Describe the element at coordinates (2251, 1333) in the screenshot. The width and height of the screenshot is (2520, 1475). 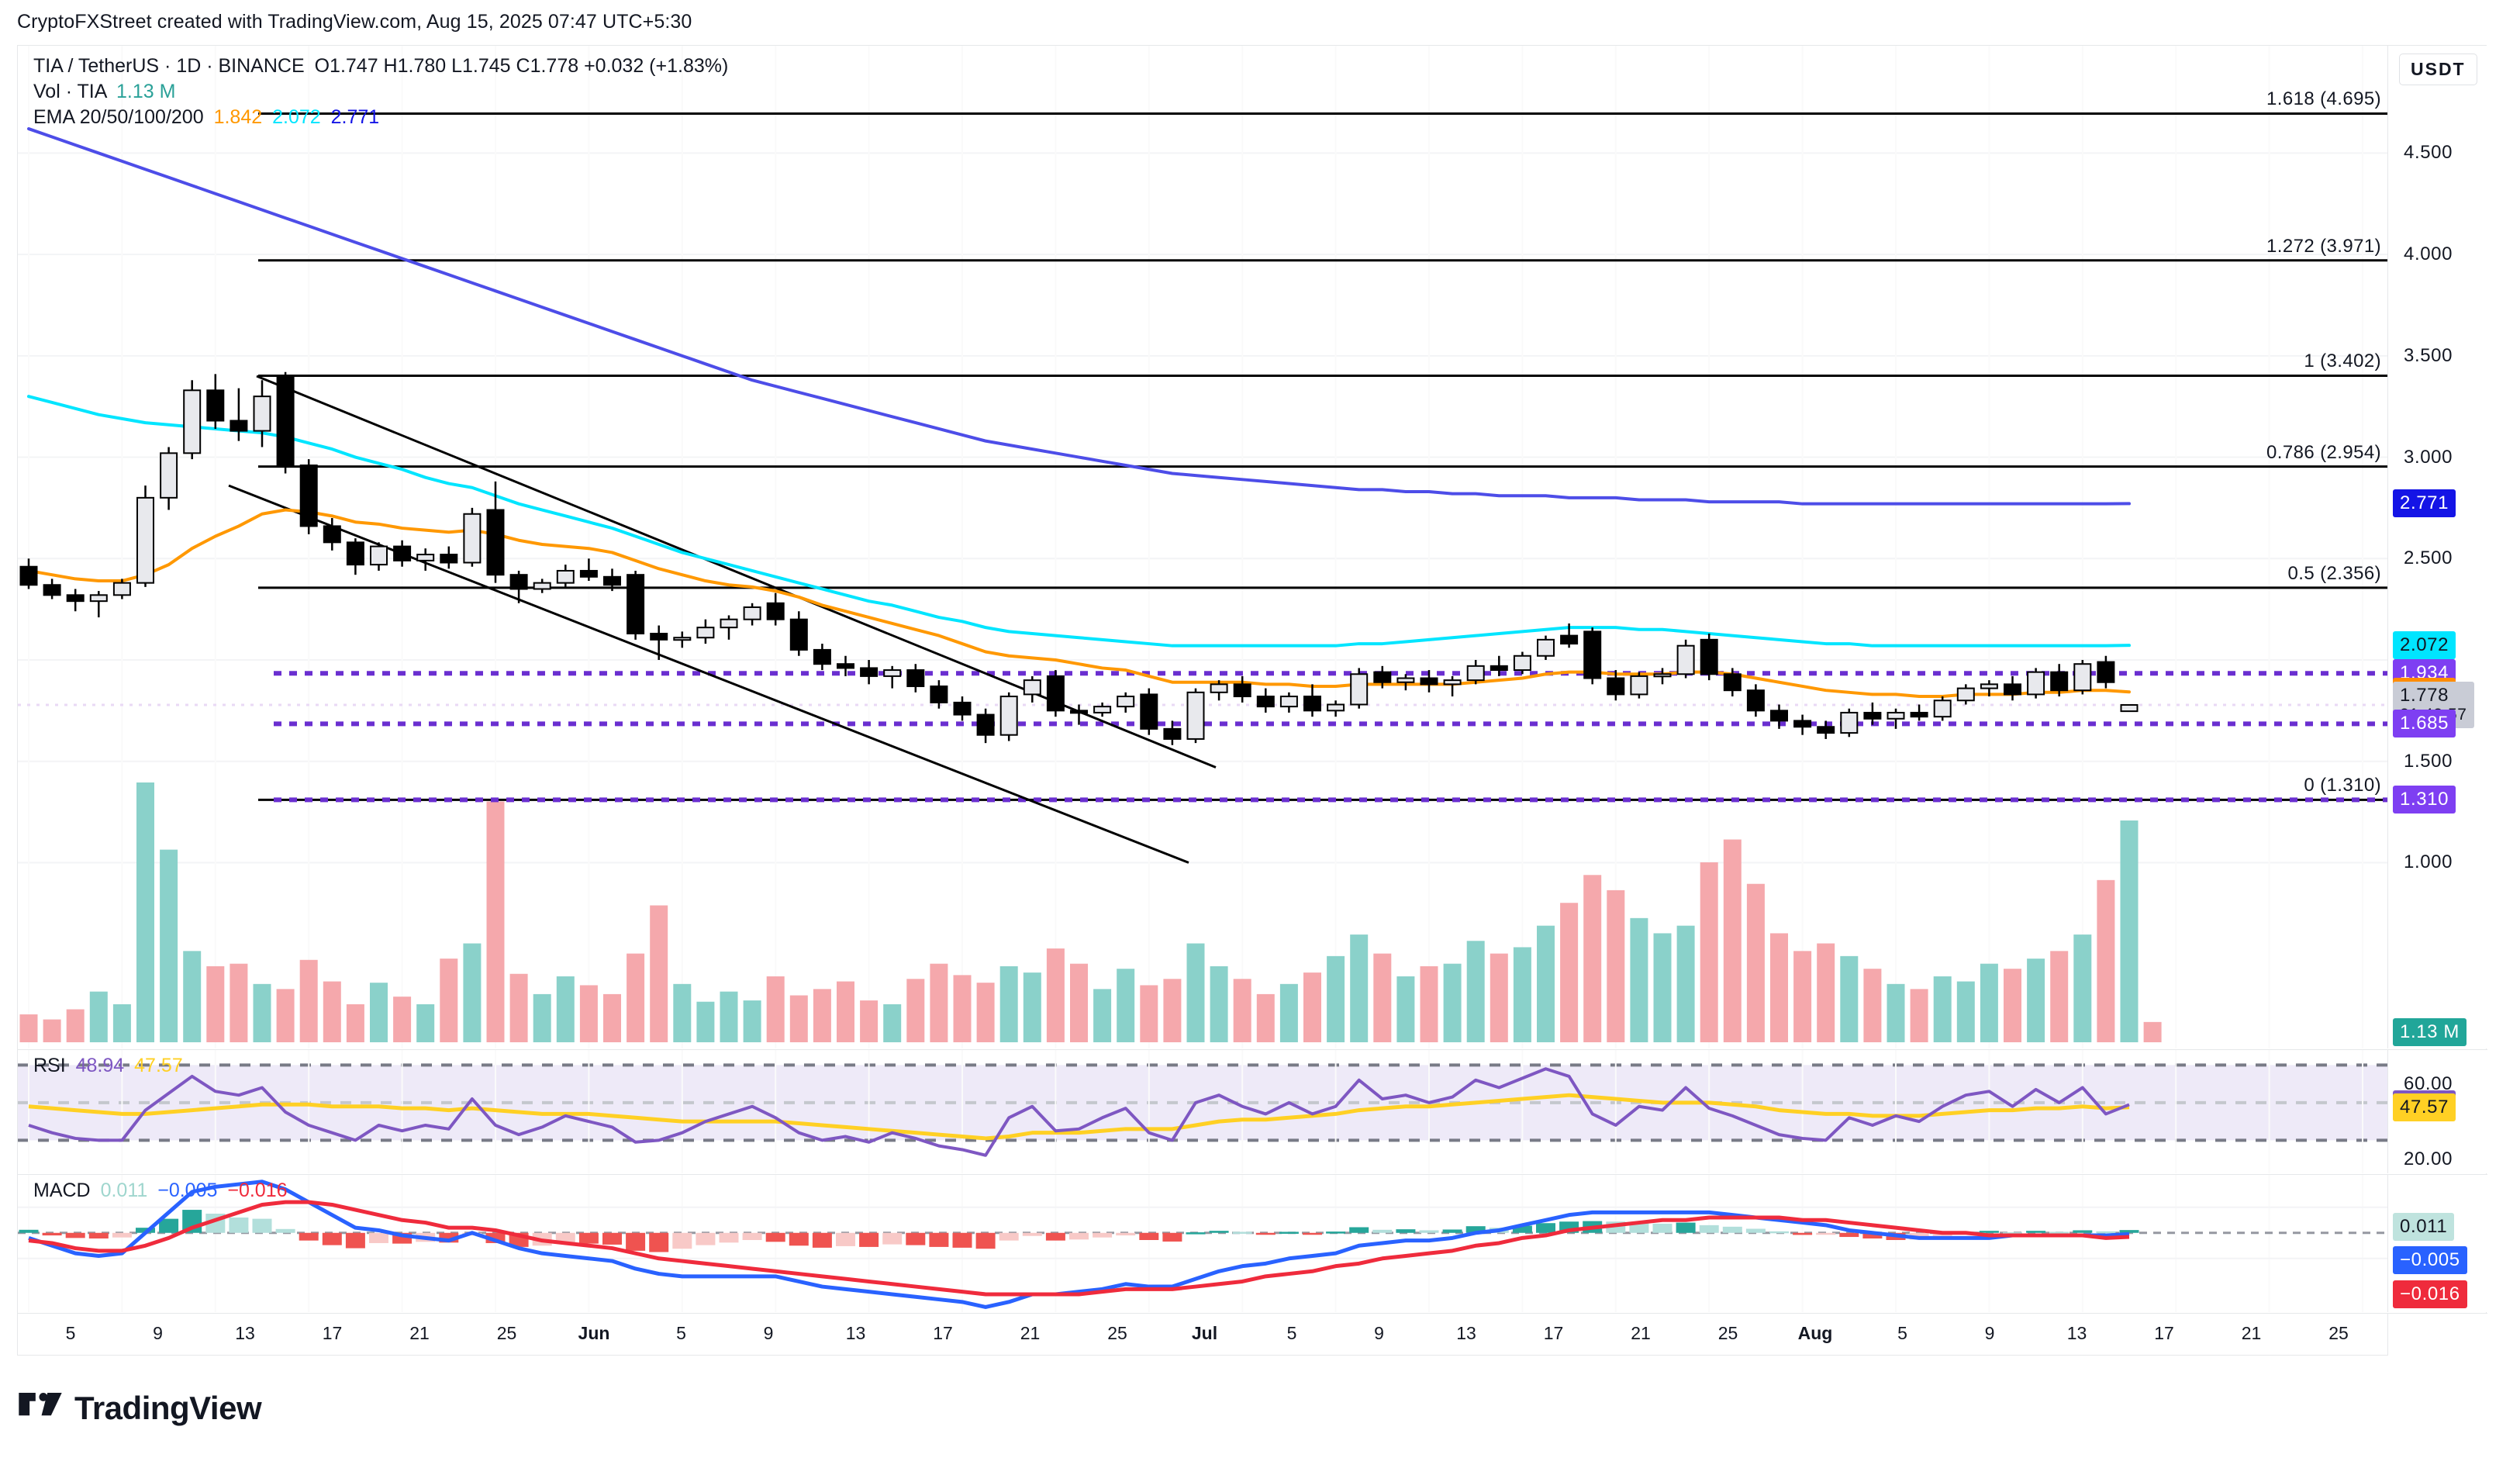
I see `time-label-25: 21` at that location.